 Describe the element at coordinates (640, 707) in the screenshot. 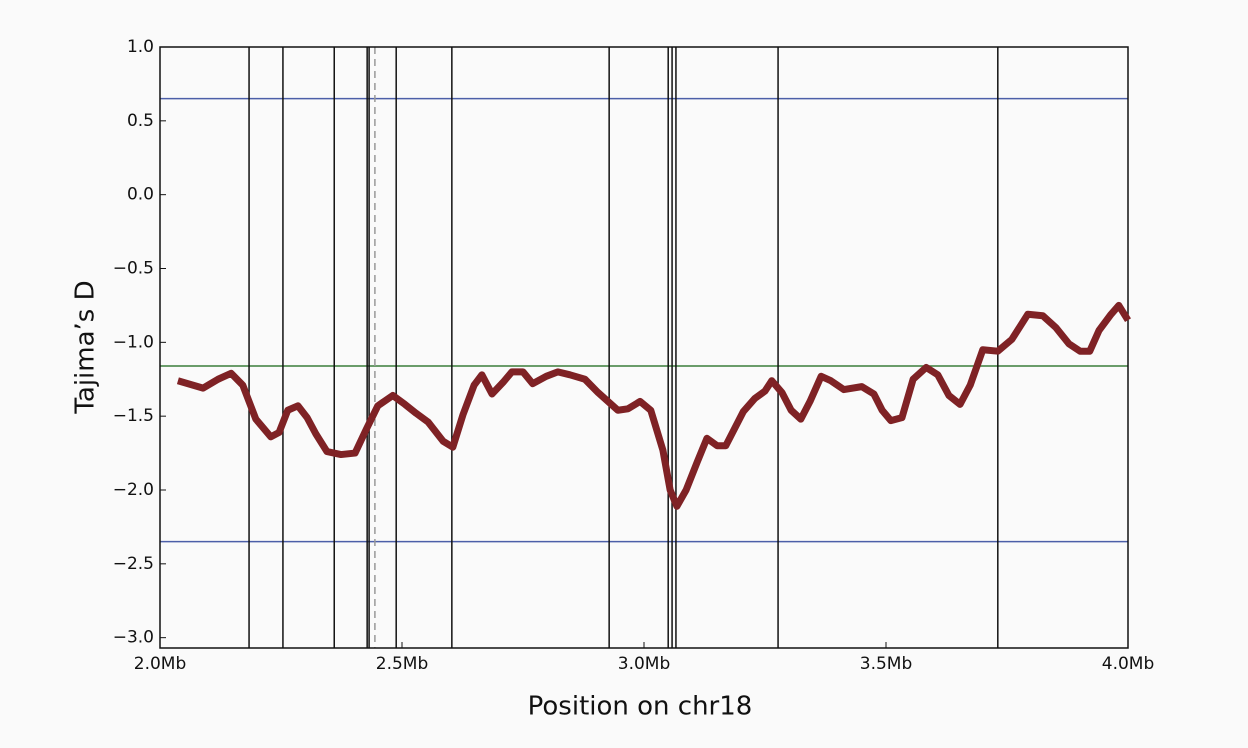

I see `x-axis-label: Position on chr18` at that location.